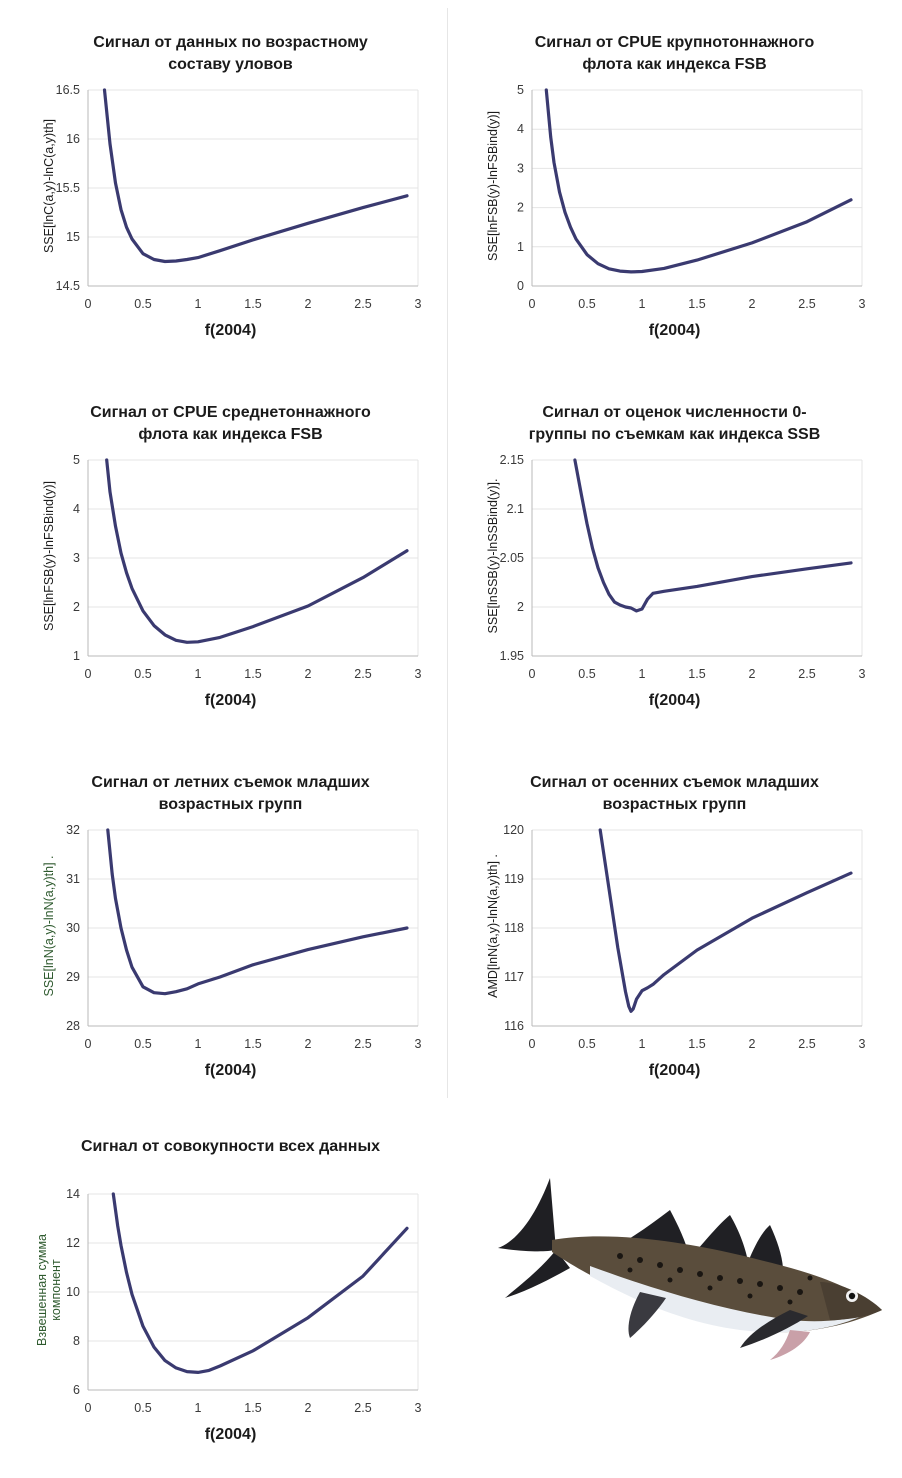 The height and width of the screenshot is (1478, 902). I want to click on y-tick-label: 30, so click(73, 928).